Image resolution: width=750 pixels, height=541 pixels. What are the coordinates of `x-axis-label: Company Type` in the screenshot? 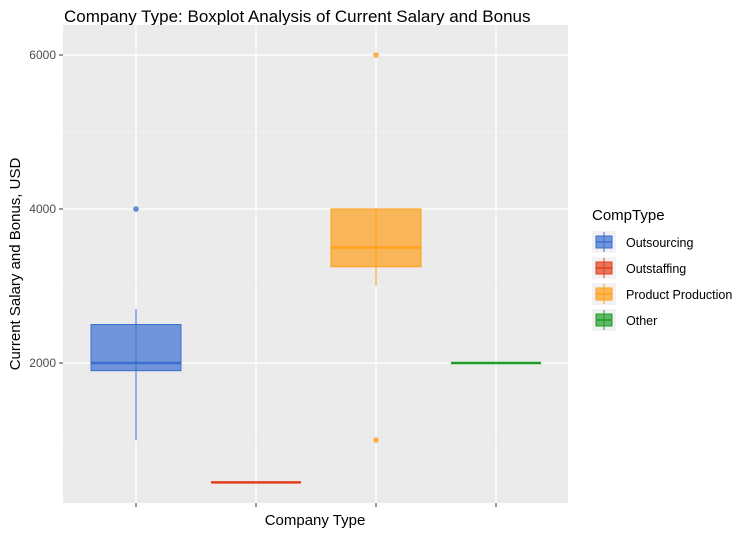 It's located at (315, 520).